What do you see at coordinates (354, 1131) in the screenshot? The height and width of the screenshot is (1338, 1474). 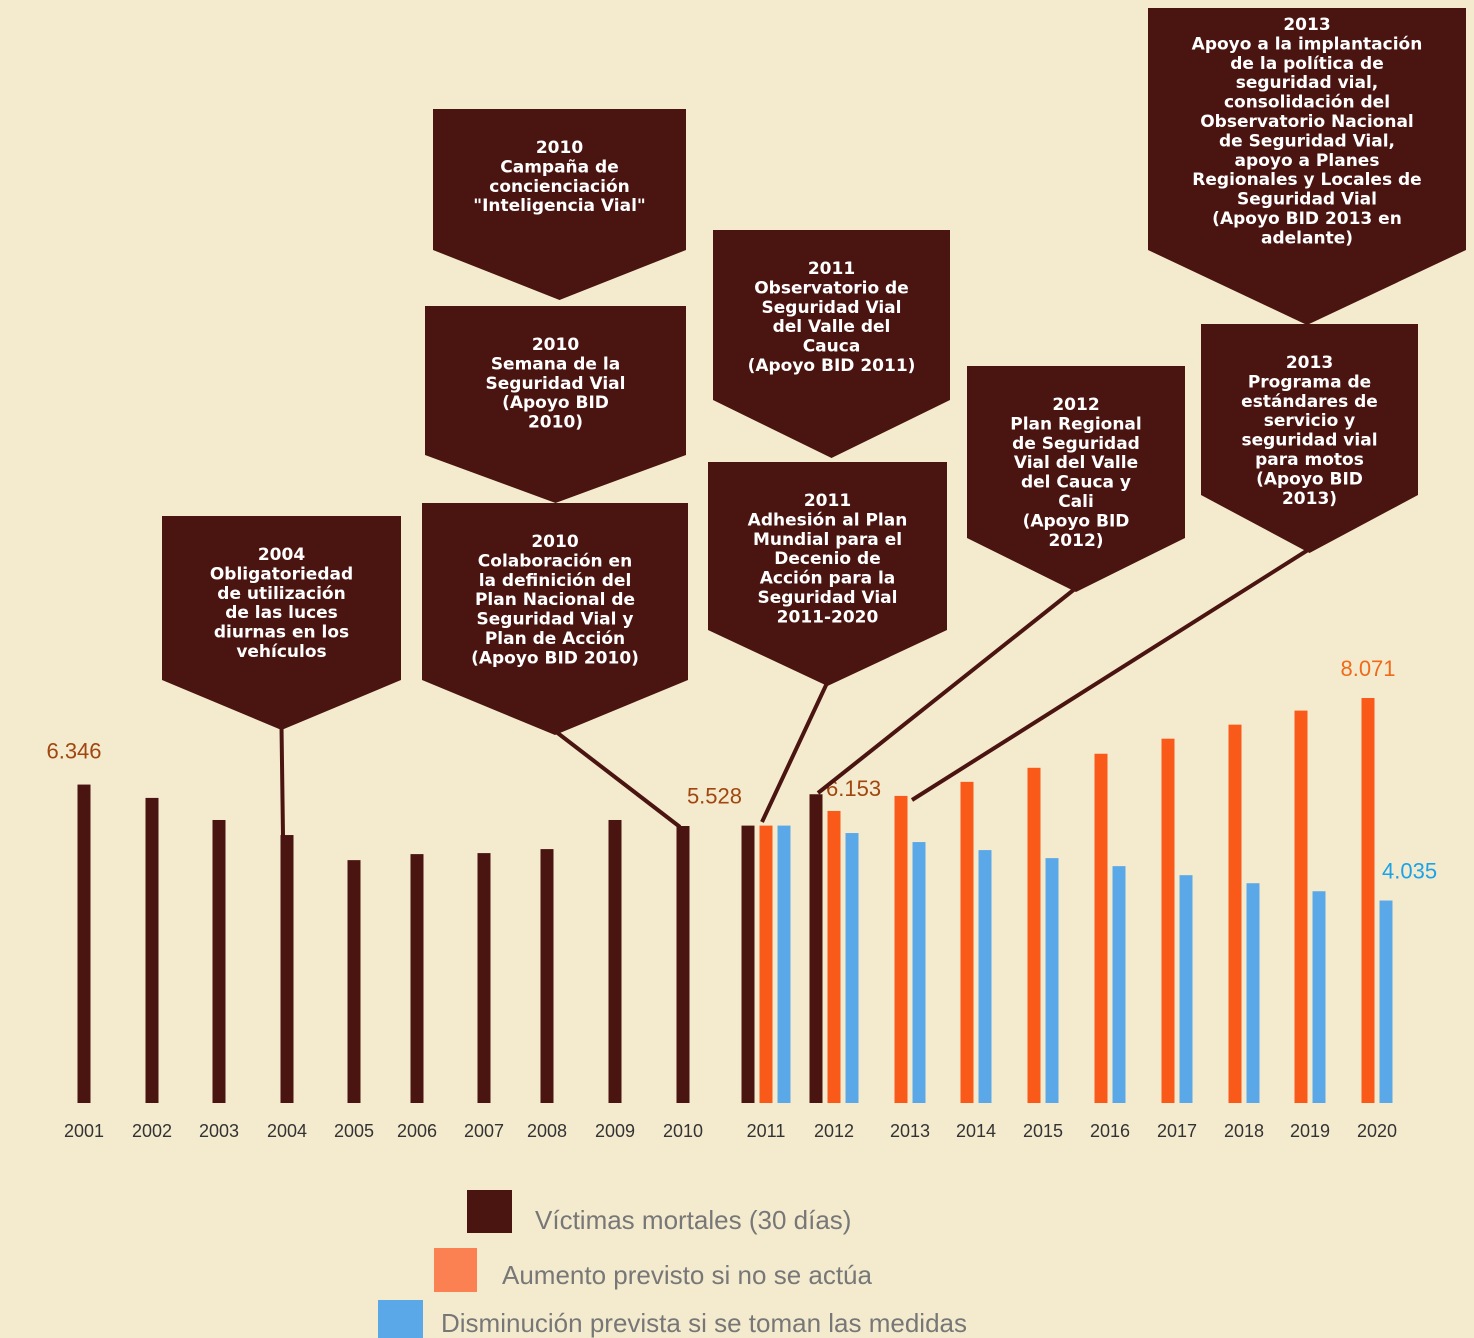 I see `x-tick-label: 2005` at bounding box center [354, 1131].